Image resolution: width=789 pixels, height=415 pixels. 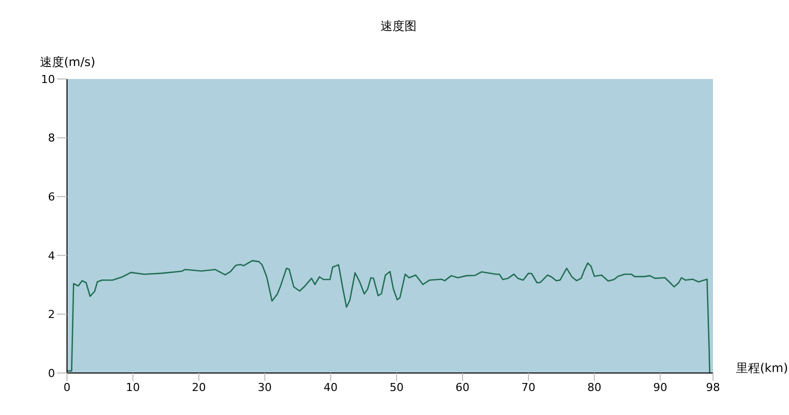 What do you see at coordinates (51, 138) in the screenshot?
I see `y-tick-label: 8` at bounding box center [51, 138].